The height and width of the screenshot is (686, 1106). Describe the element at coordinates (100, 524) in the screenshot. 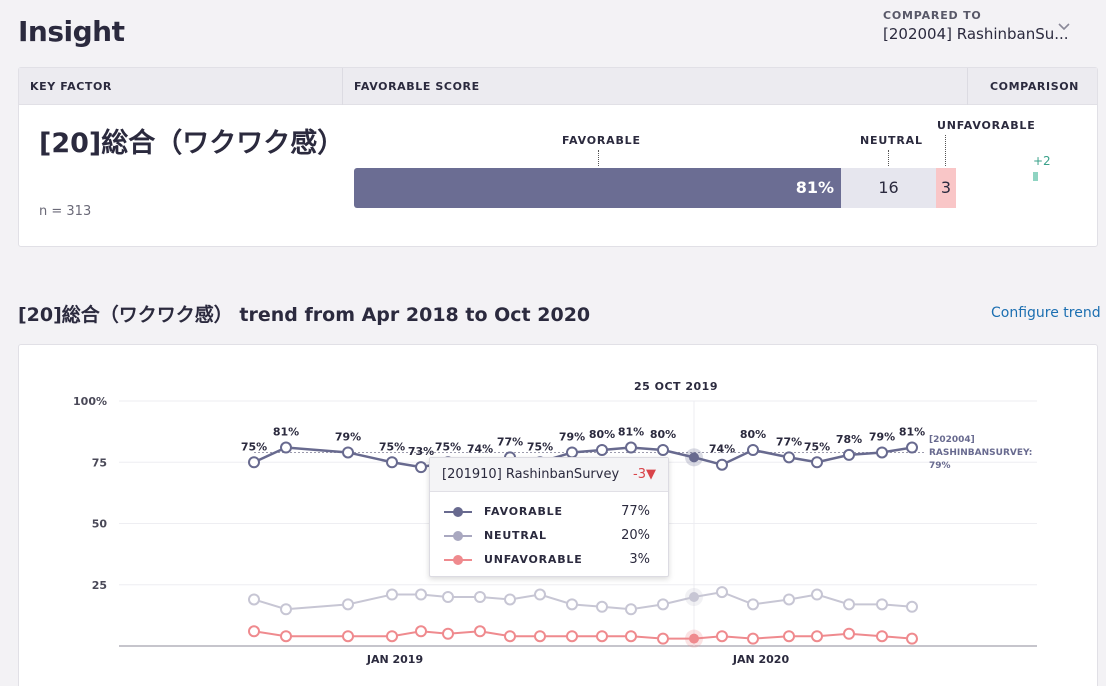

I see `y-tick-label: 50` at that location.